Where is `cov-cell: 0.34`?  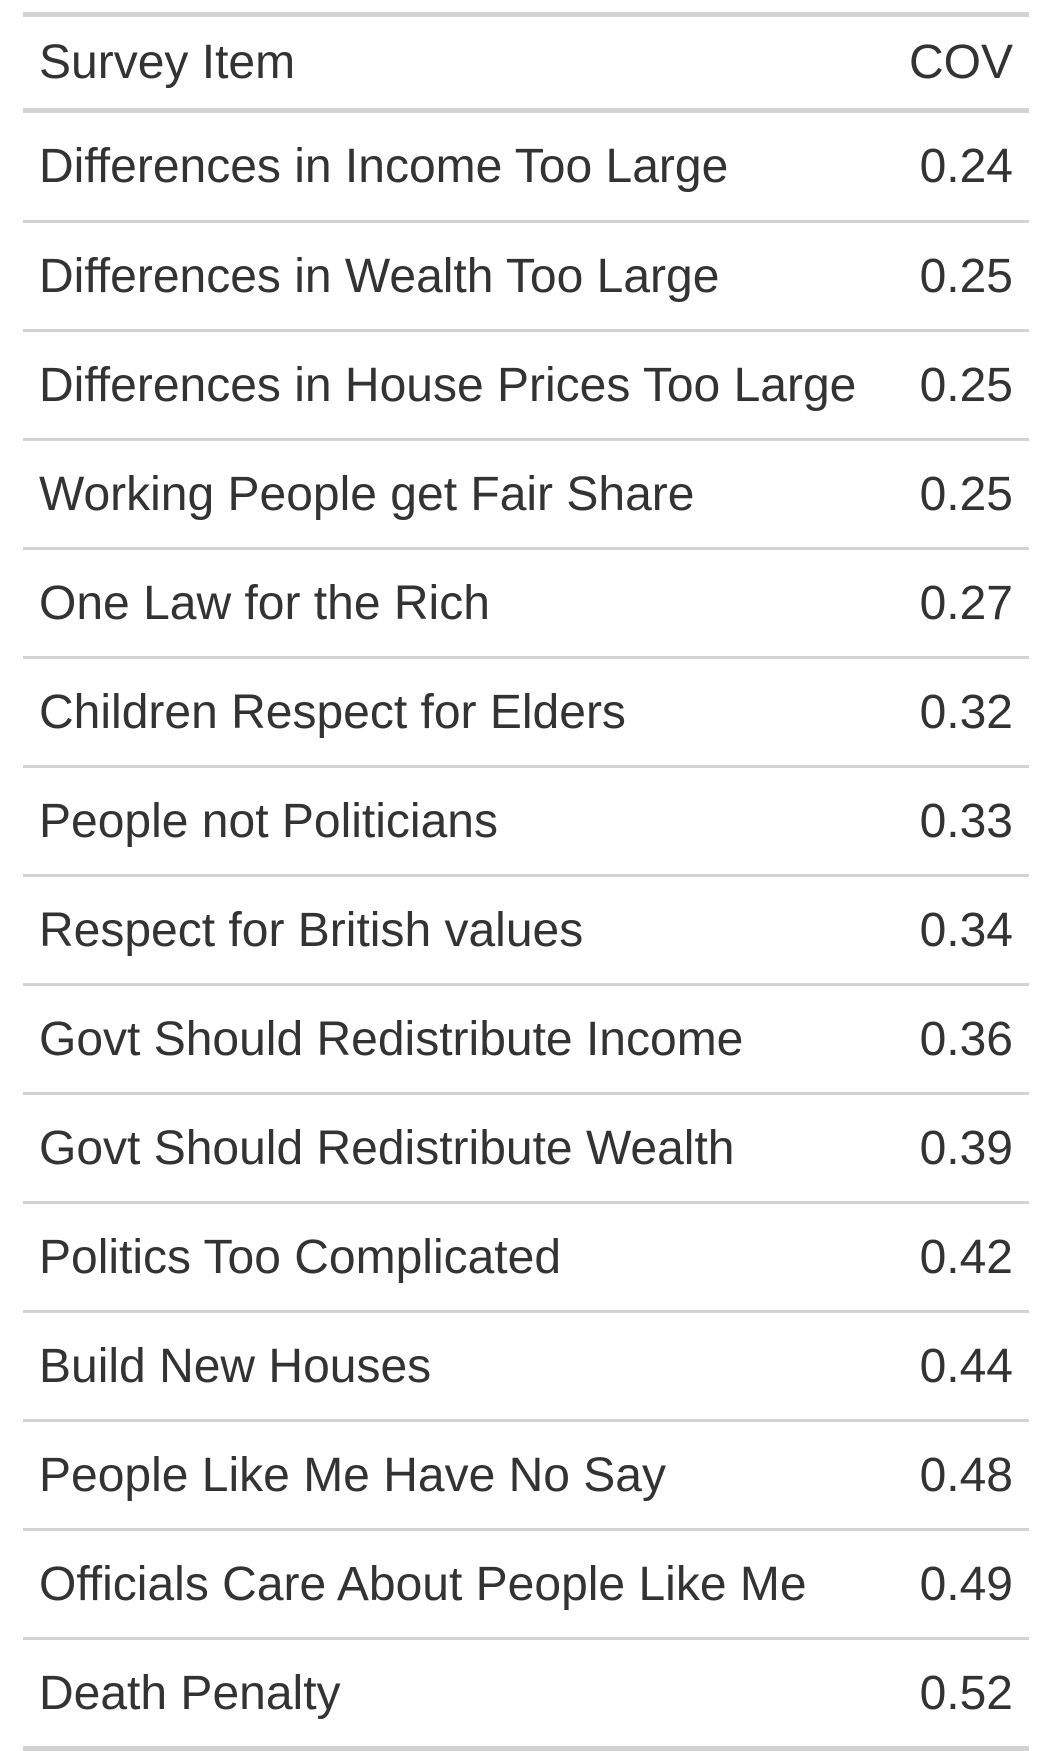 cov-cell: 0.34 is located at coordinates (959, 929).